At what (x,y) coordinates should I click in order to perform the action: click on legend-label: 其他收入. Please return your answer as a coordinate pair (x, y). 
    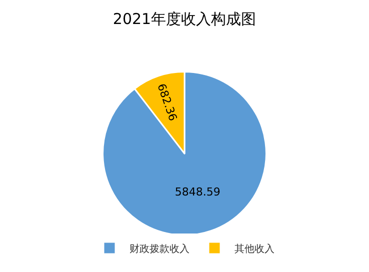
    Looking at the image, I should click on (254, 248).